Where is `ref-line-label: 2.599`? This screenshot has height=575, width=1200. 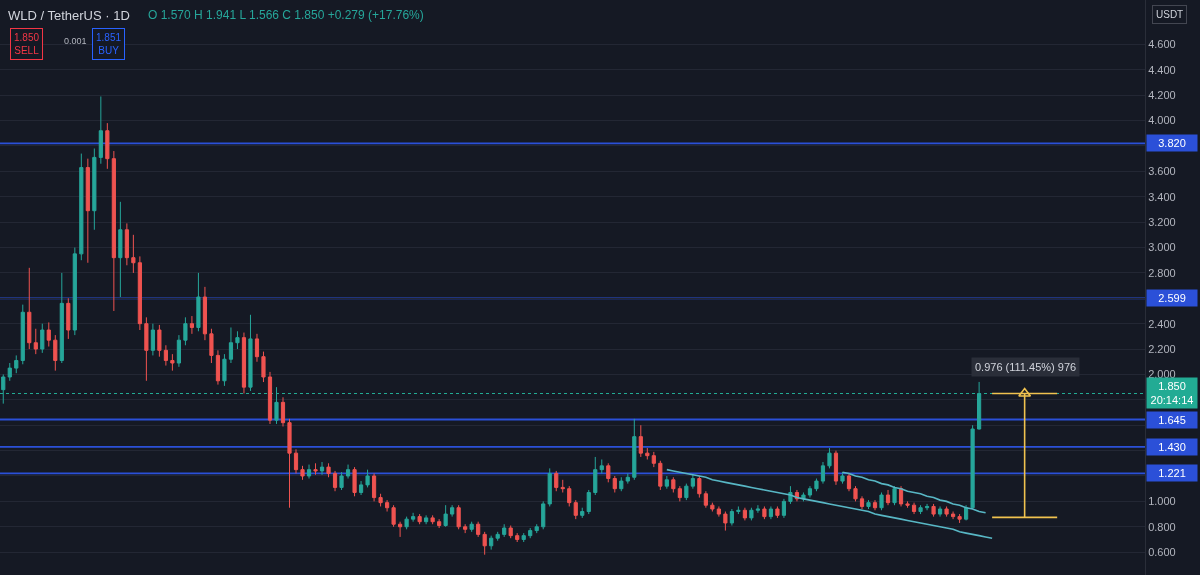 ref-line-label: 2.599 is located at coordinates (1172, 298).